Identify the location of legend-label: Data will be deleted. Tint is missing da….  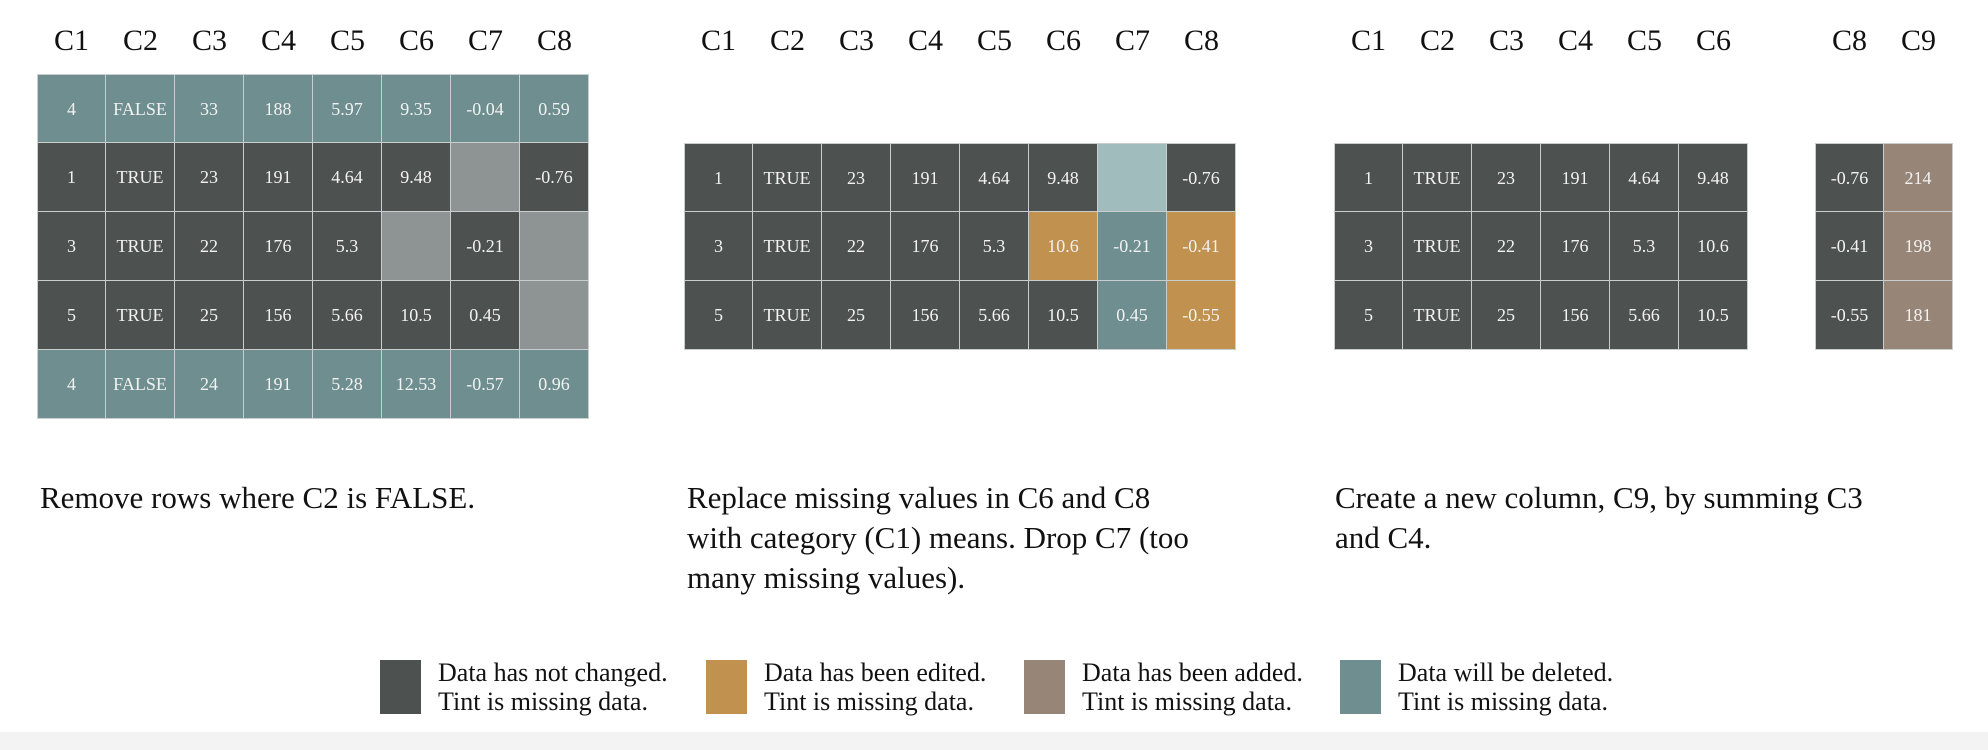
(1505, 687).